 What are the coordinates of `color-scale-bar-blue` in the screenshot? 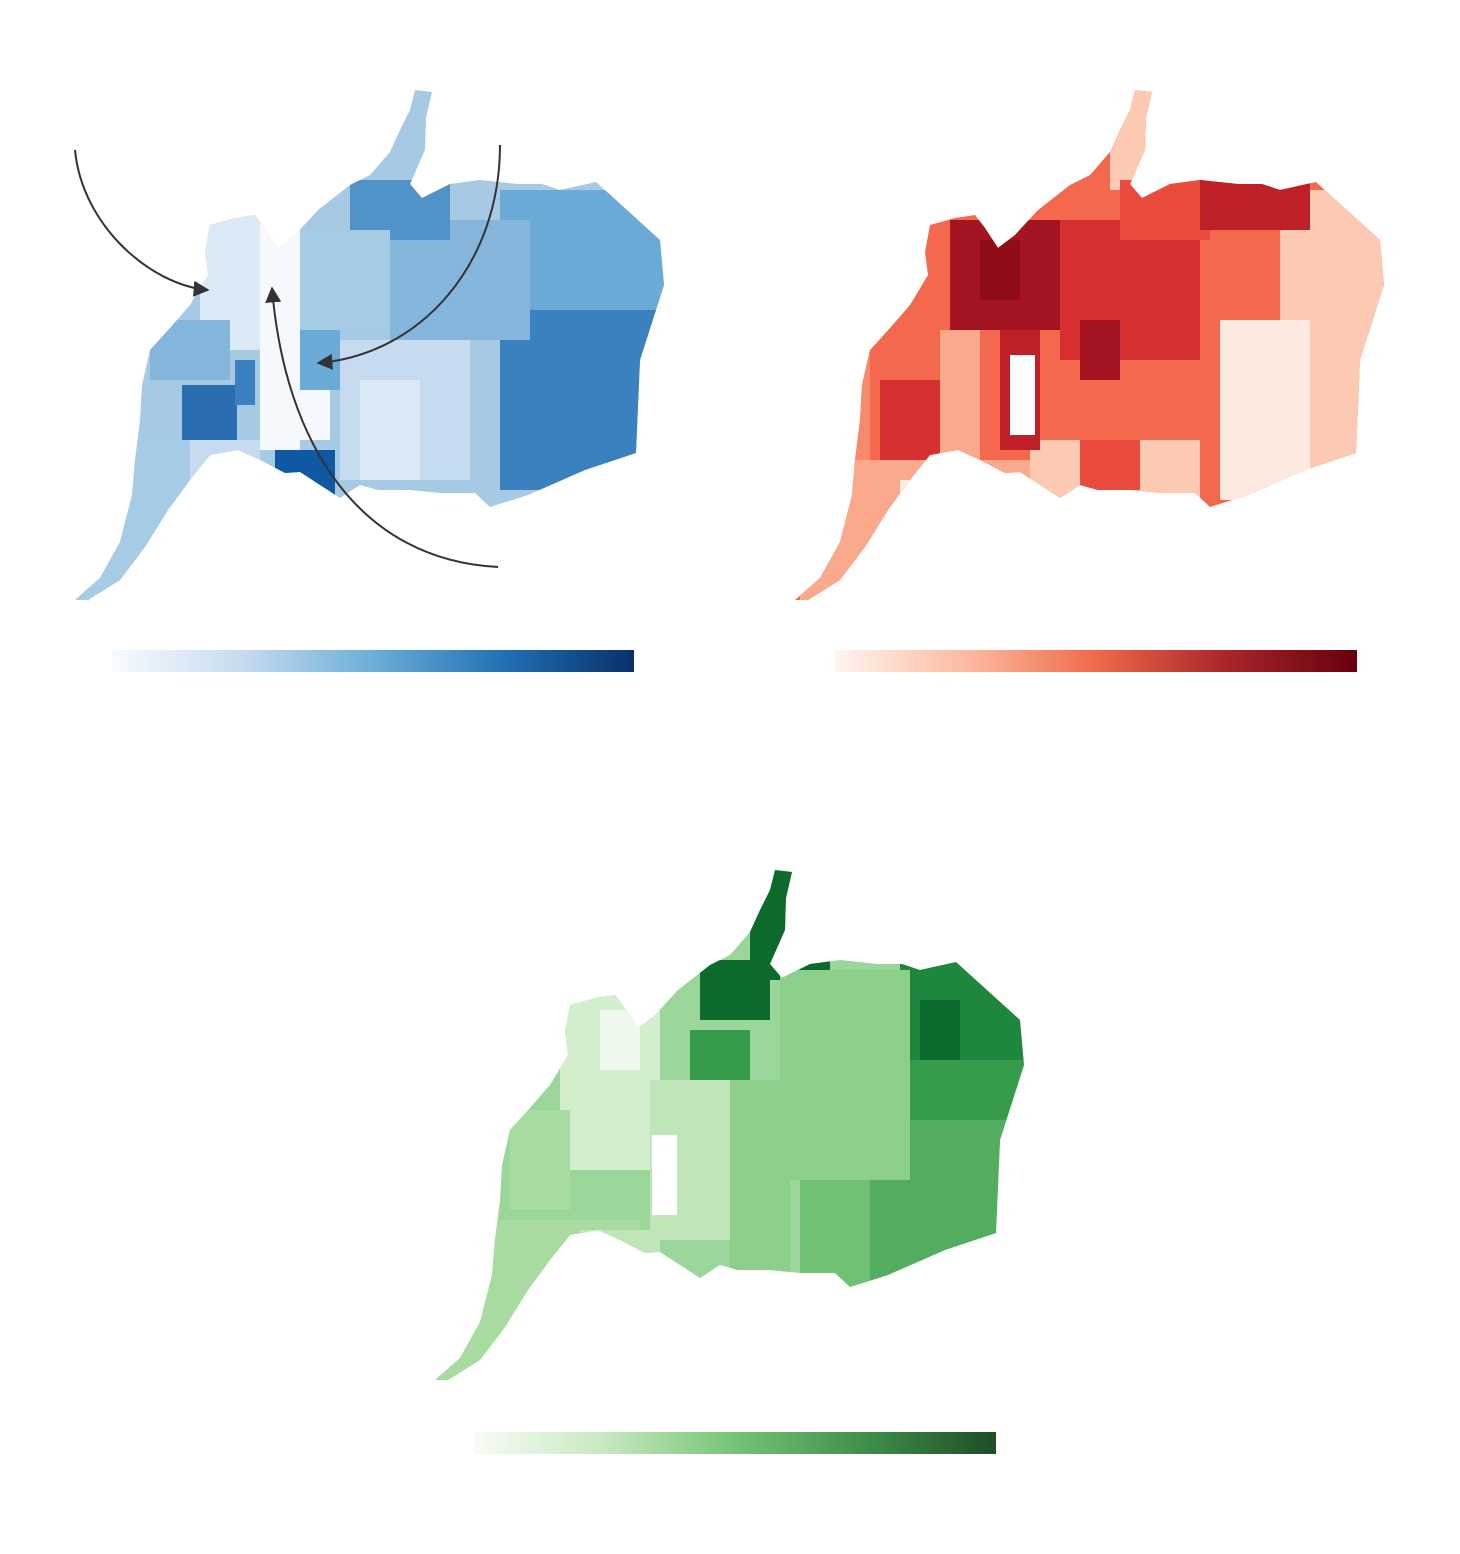 It's located at (373, 661).